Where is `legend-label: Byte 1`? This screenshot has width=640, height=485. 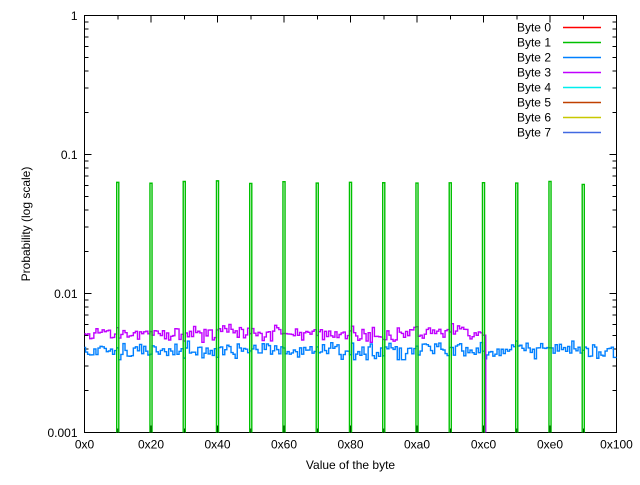
legend-label: Byte 1 is located at coordinates (534, 43).